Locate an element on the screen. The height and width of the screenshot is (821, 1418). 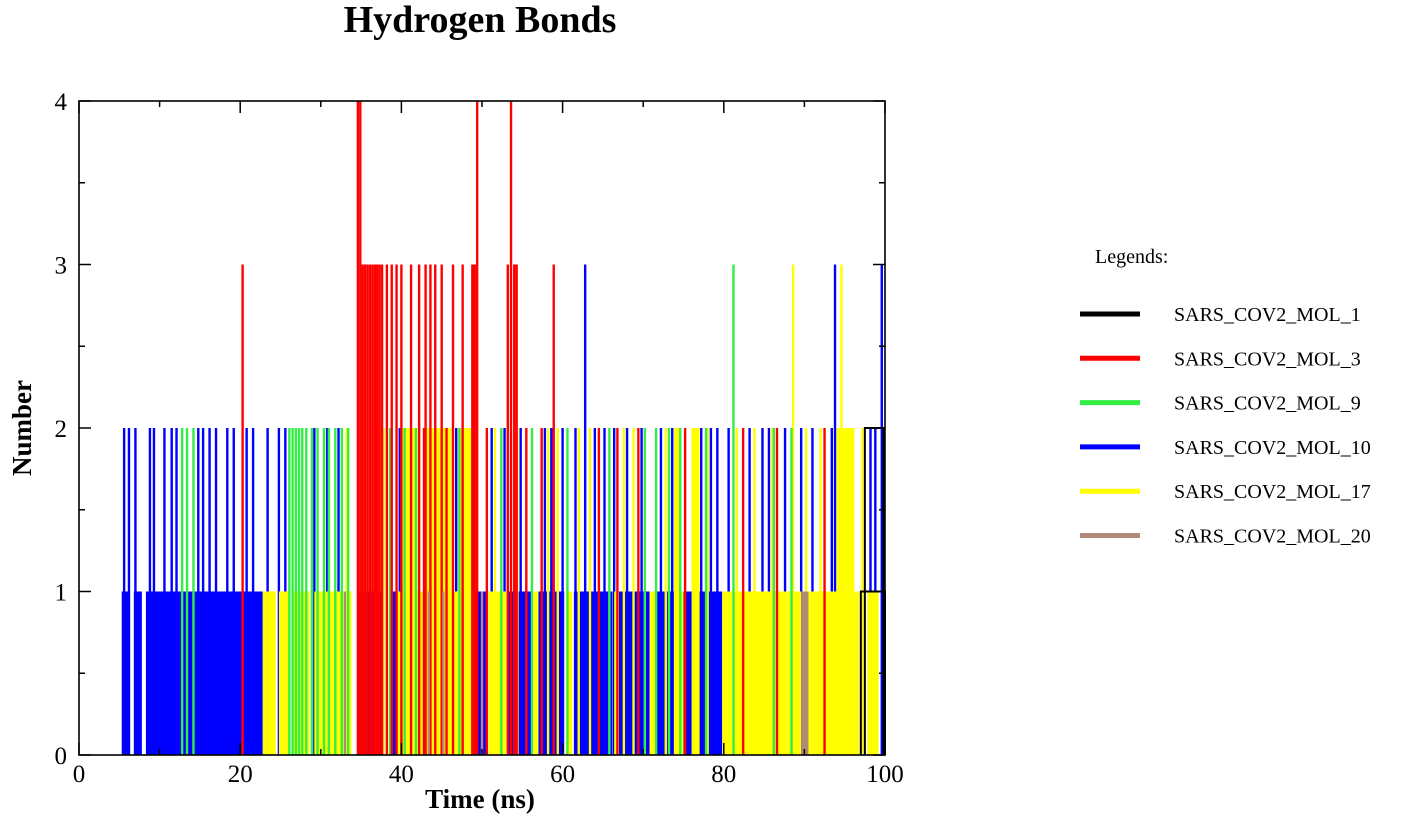
x-tick-label: 60 is located at coordinates (562, 774).